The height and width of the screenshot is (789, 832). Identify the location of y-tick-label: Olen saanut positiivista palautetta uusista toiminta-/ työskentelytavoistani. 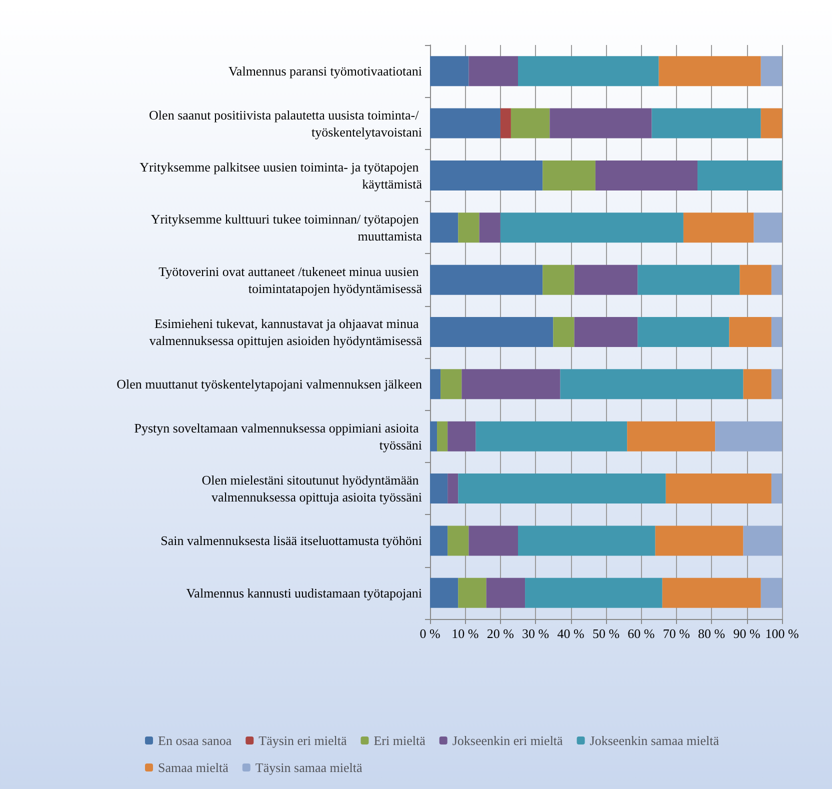
(285, 123).